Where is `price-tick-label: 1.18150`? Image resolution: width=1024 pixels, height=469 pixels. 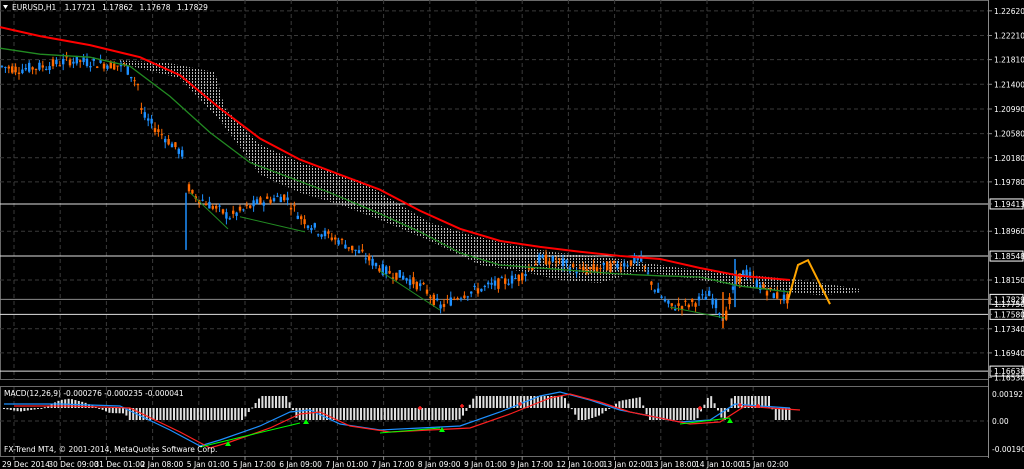 price-tick-label: 1.18150 is located at coordinates (1009, 280).